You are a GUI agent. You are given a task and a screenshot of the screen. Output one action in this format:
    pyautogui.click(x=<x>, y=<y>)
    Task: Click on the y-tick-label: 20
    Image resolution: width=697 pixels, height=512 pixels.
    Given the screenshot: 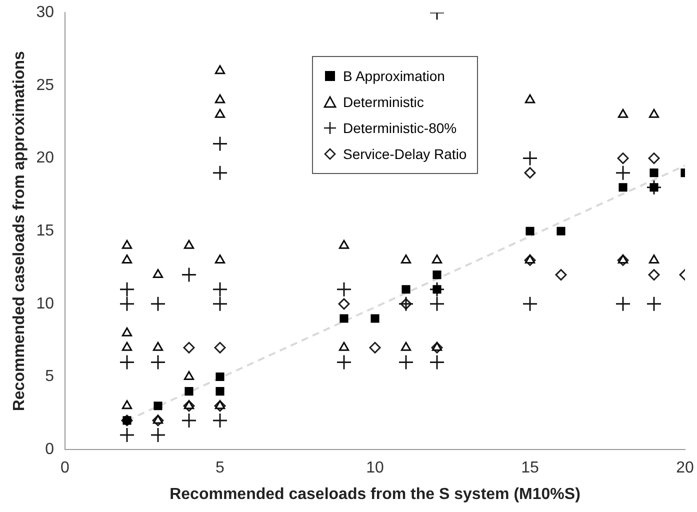 What is the action you would take?
    pyautogui.click(x=45, y=158)
    